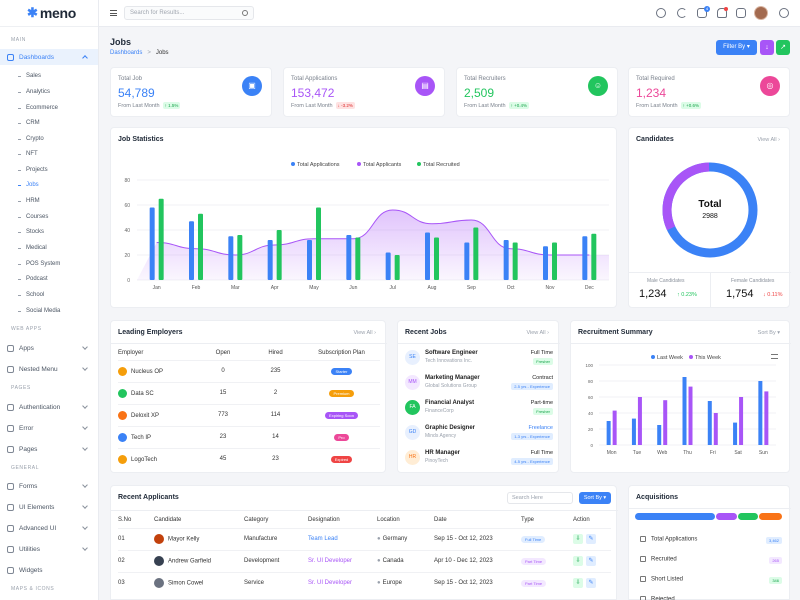 This screenshot has width=800, height=600. I want to click on sidebar-subitem-jobs: Jobs, so click(28, 185).